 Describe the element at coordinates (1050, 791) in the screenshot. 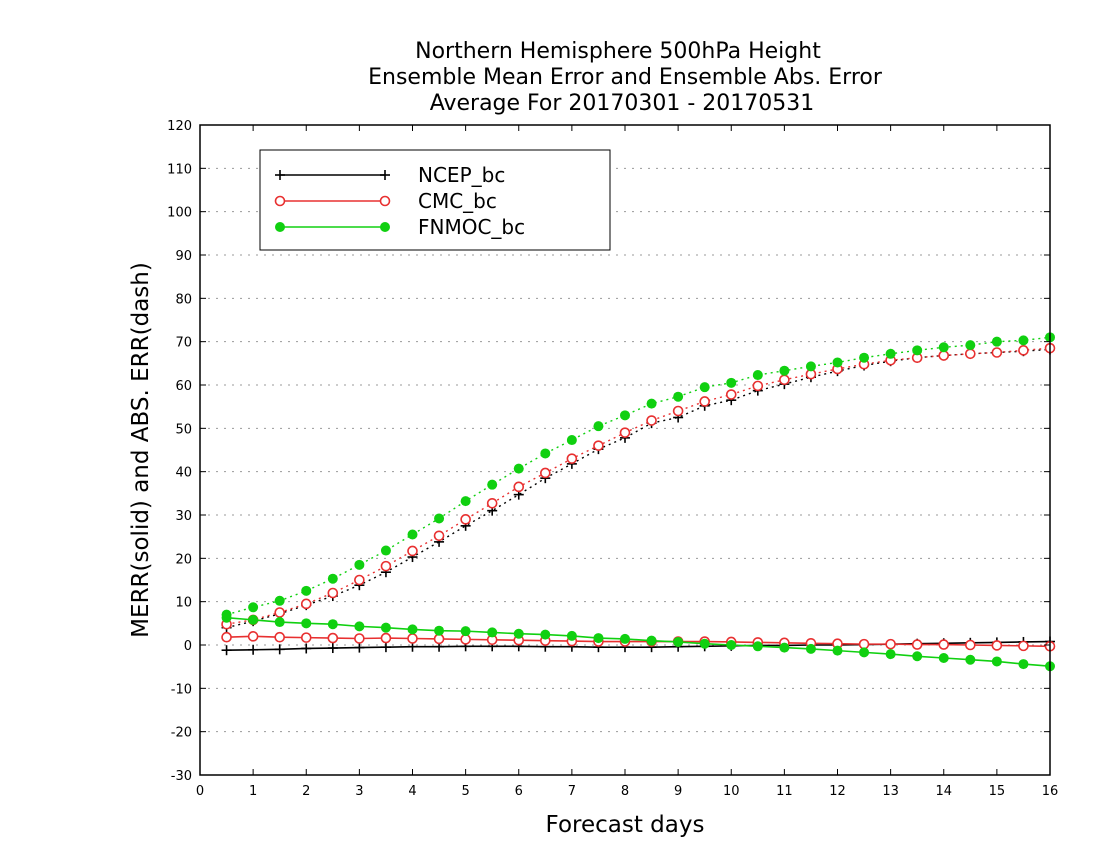

I see `x-tick-label: 16` at that location.